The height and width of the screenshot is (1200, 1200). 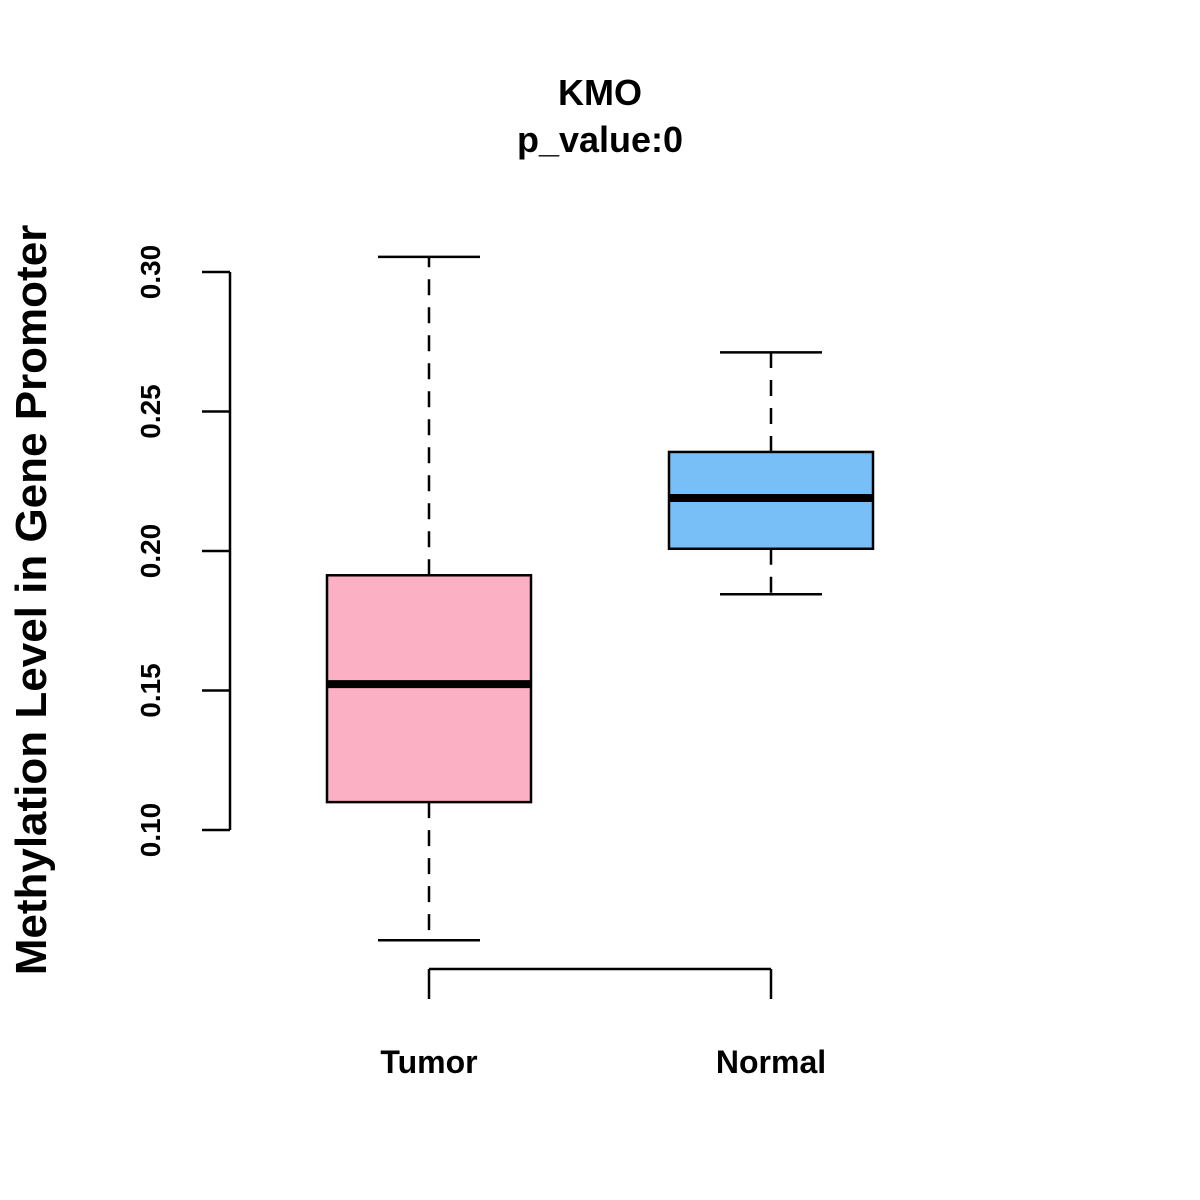 I want to click on chart-subtitle: p_value:0, so click(x=600, y=139).